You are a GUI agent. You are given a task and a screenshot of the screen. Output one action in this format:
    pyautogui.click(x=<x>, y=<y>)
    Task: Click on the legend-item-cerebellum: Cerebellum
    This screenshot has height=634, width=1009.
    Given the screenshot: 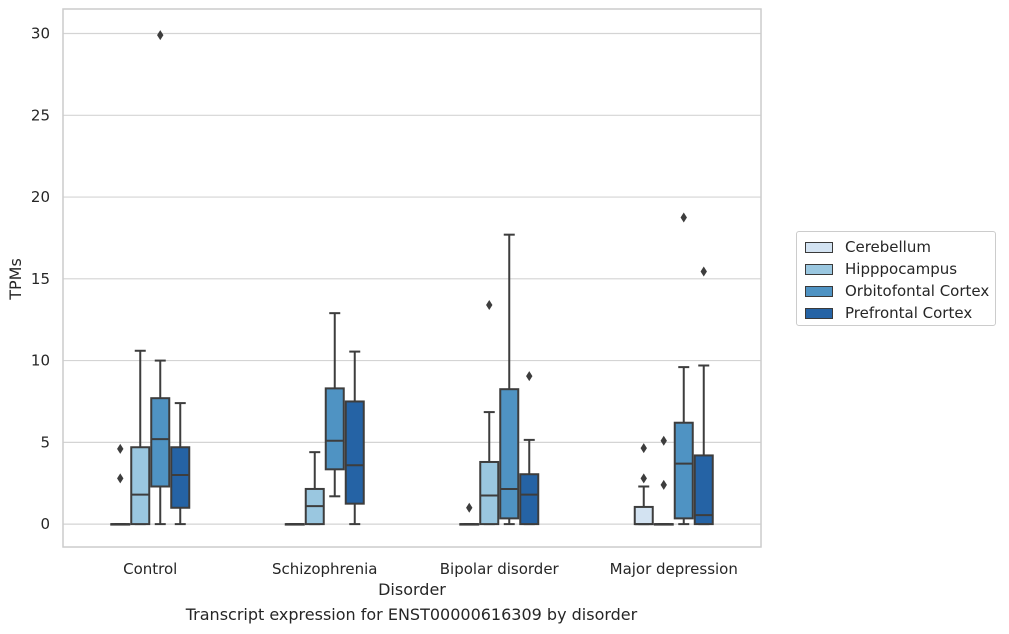 What is the action you would take?
    pyautogui.click(x=868, y=247)
    